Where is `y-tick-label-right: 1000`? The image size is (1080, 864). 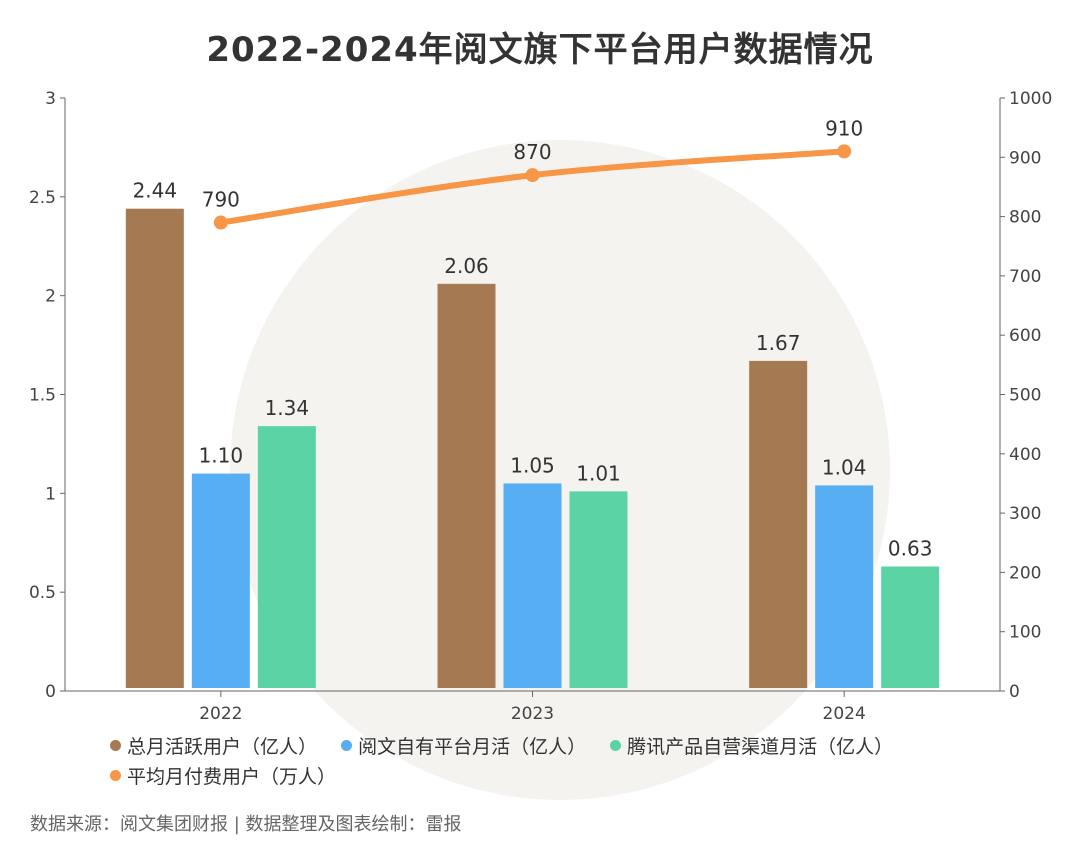 y-tick-label-right: 1000 is located at coordinates (1030, 99).